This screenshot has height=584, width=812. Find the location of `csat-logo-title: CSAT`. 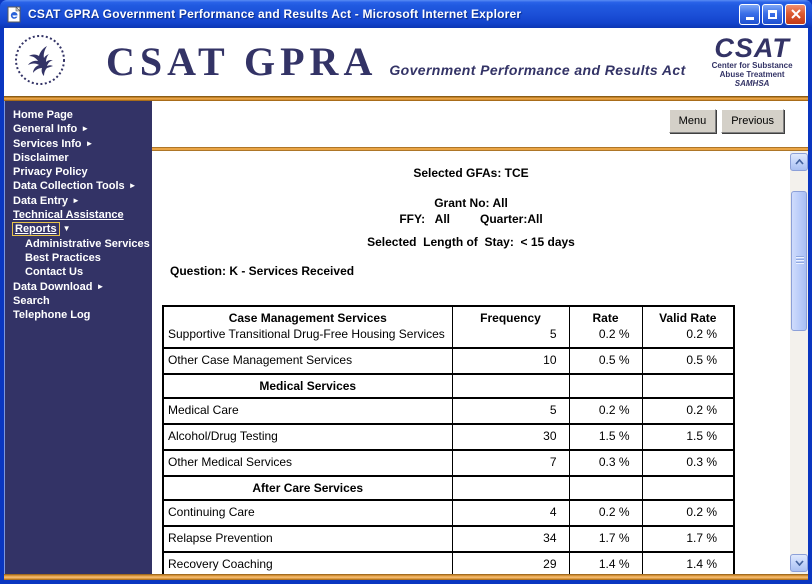

csat-logo-title: CSAT is located at coordinates (752, 48).